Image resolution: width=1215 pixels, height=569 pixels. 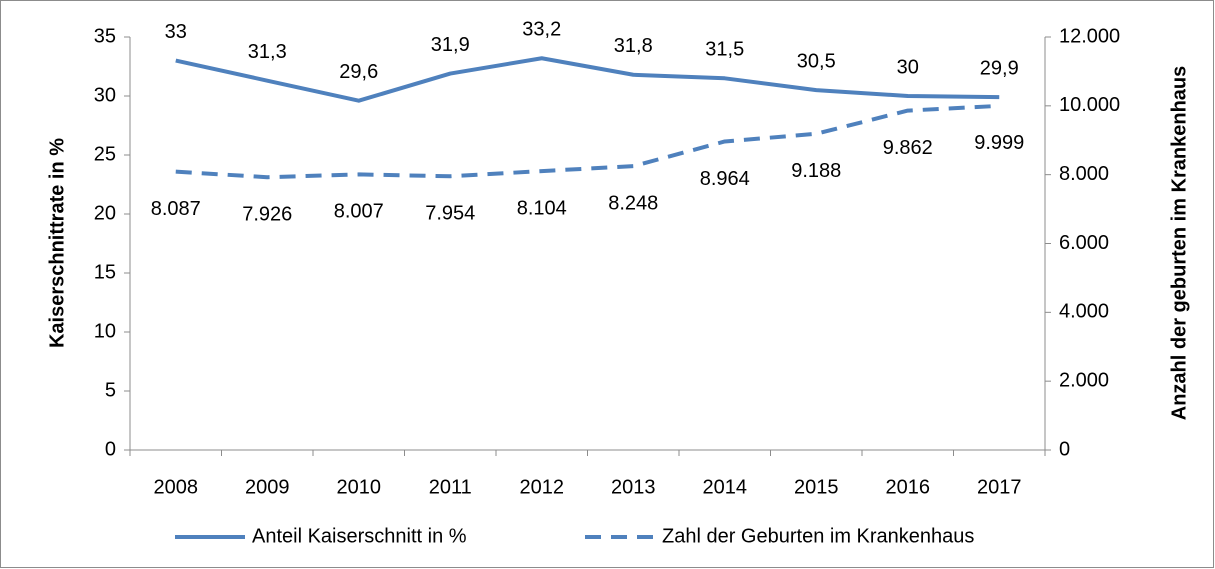 What do you see at coordinates (999, 143) in the screenshot?
I see `data-label: 9.999` at bounding box center [999, 143].